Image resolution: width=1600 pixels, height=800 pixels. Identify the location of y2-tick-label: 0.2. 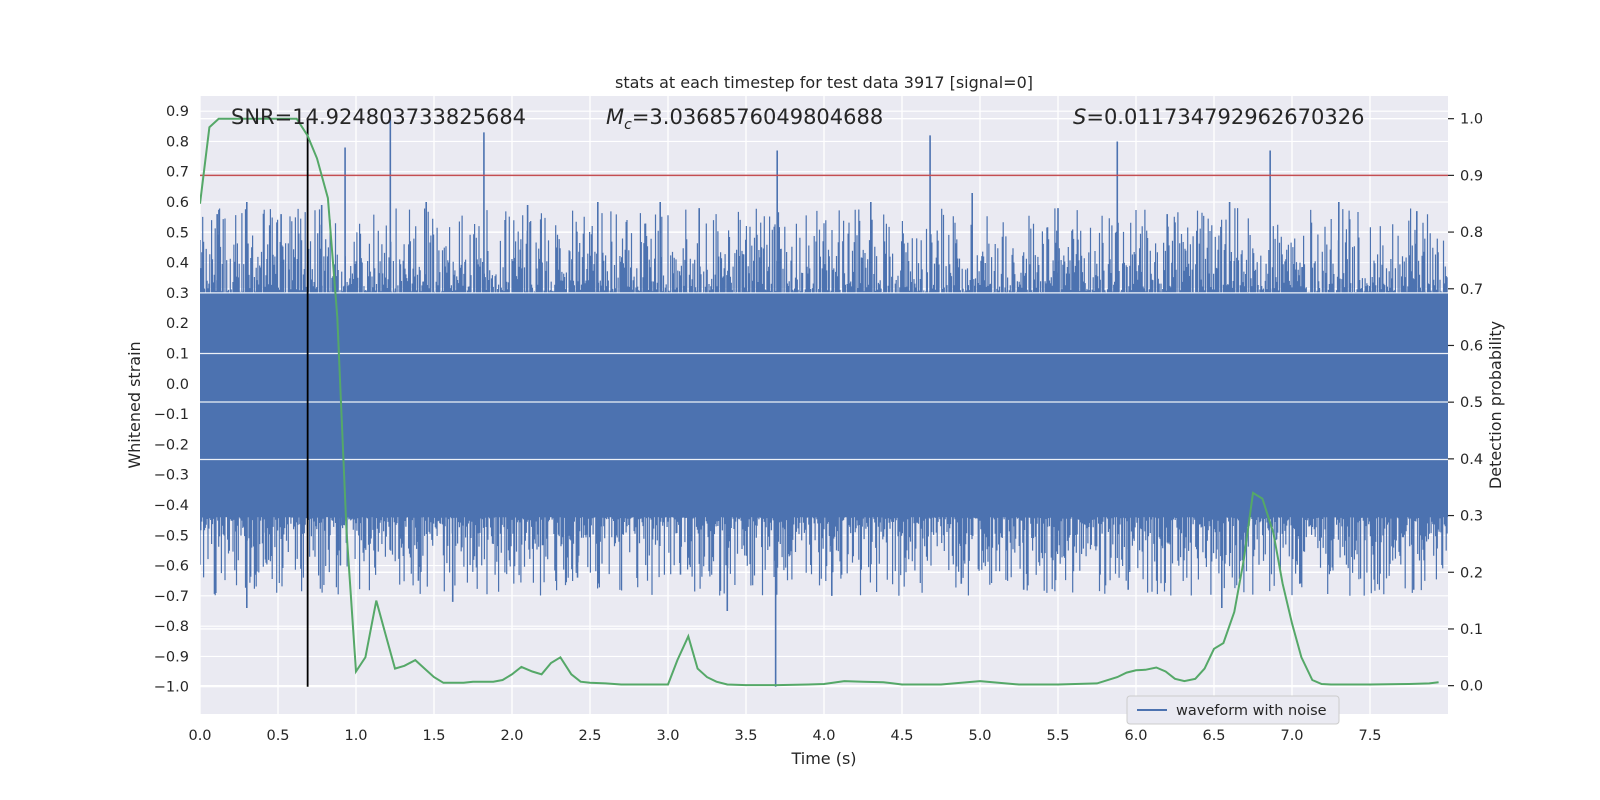
(1471, 573).